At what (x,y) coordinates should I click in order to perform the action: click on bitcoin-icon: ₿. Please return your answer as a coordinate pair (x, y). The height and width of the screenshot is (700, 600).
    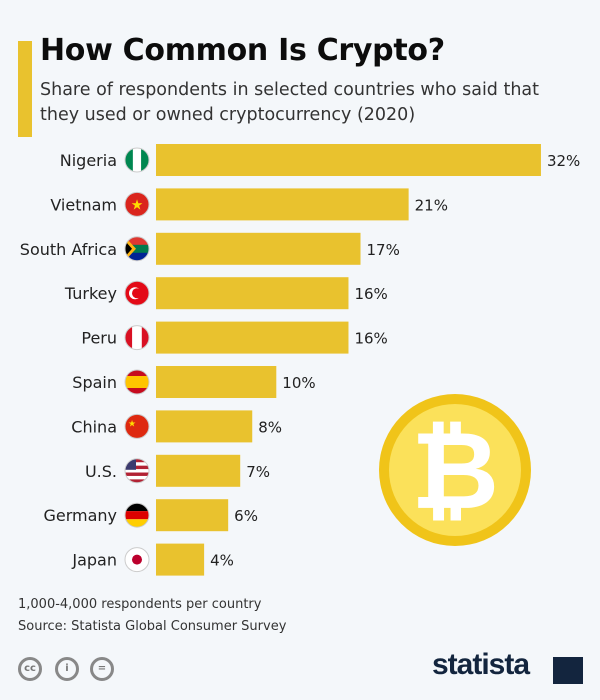
    Looking at the image, I should click on (455, 470).